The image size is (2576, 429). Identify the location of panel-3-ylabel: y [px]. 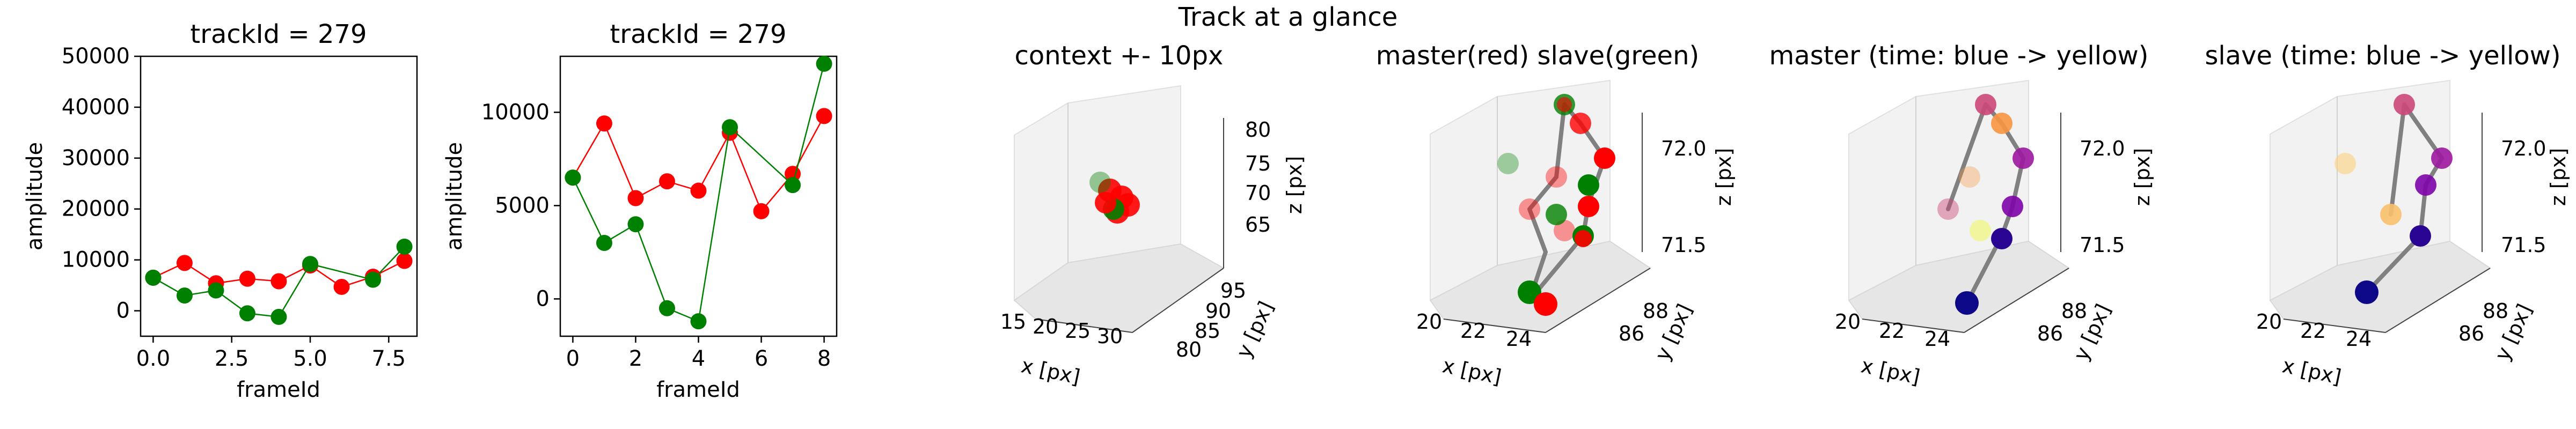
(1255, 329).